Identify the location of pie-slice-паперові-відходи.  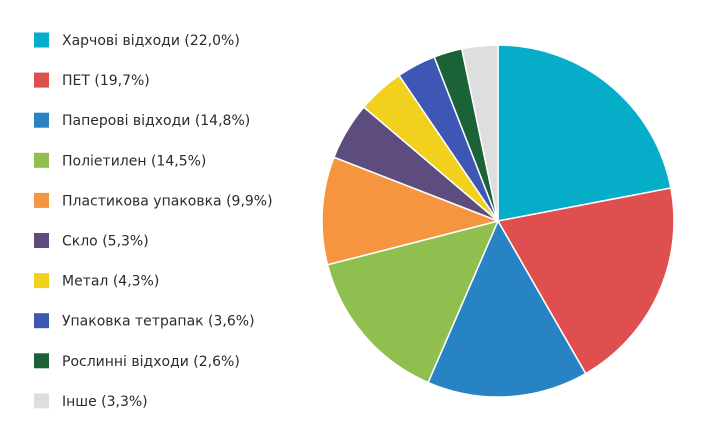
(507, 308).